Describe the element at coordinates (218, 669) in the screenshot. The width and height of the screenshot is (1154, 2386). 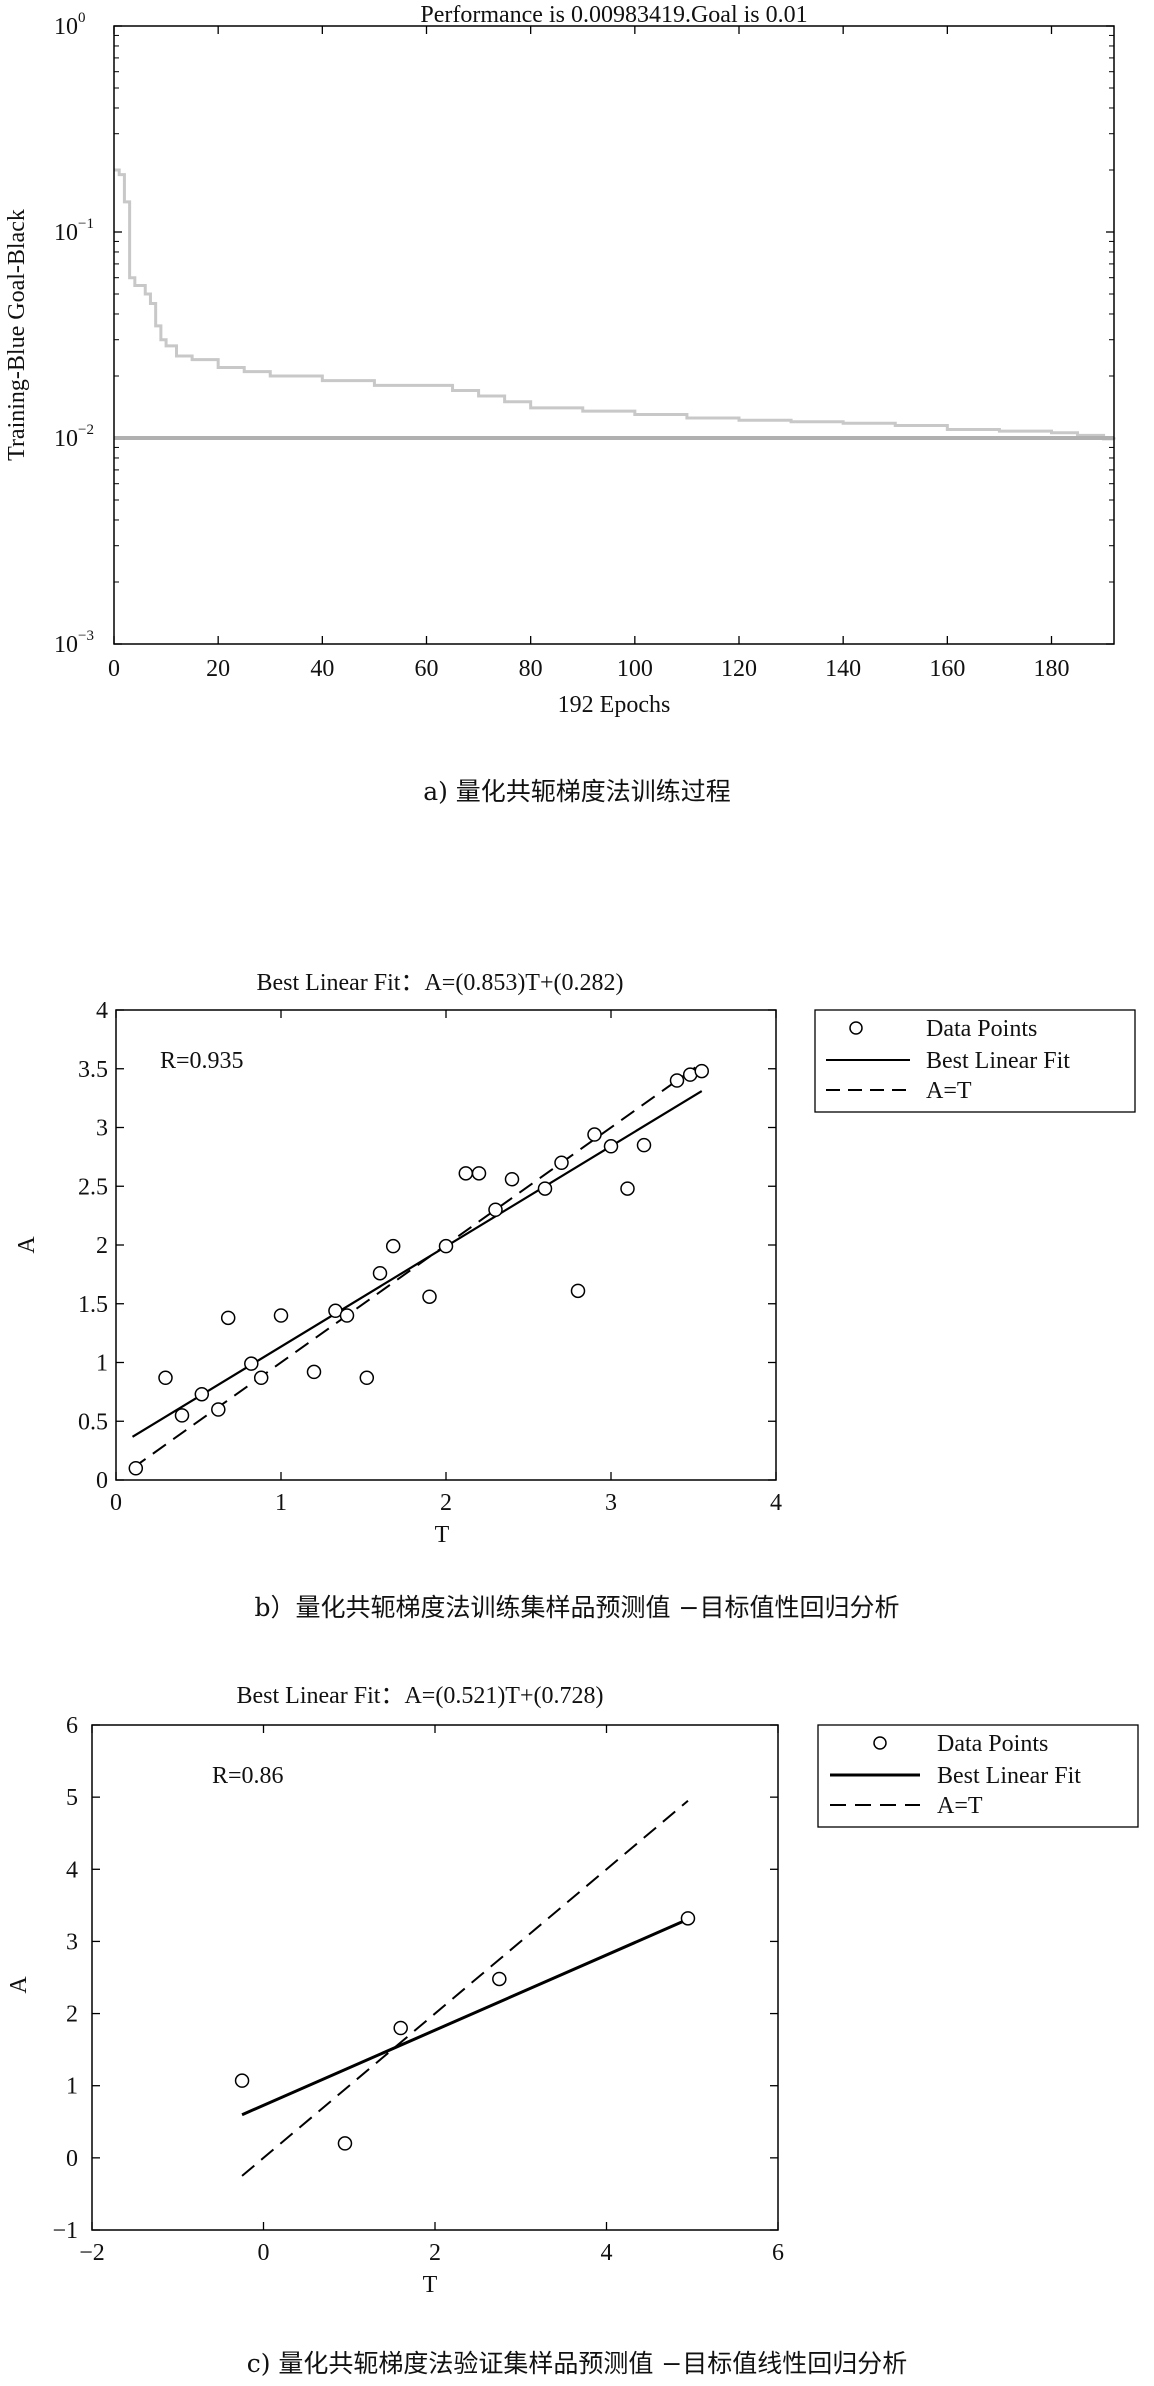
I see `x-tick-label: 20` at that location.